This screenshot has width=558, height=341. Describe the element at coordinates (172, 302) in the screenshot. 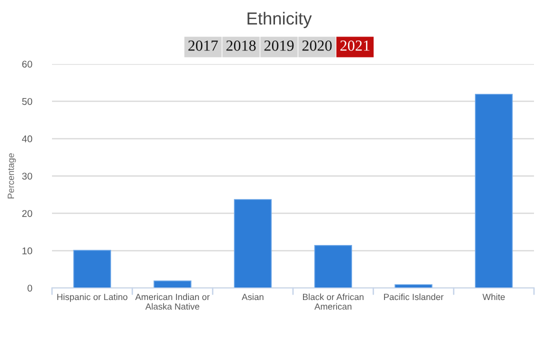

I see `x-tick-label: American Indian or Alaska Native` at that location.